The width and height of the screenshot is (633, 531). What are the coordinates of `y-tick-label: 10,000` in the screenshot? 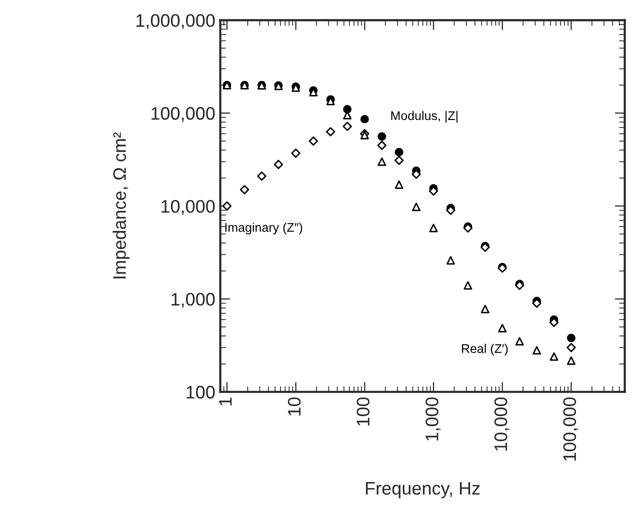 It's located at (188, 207).